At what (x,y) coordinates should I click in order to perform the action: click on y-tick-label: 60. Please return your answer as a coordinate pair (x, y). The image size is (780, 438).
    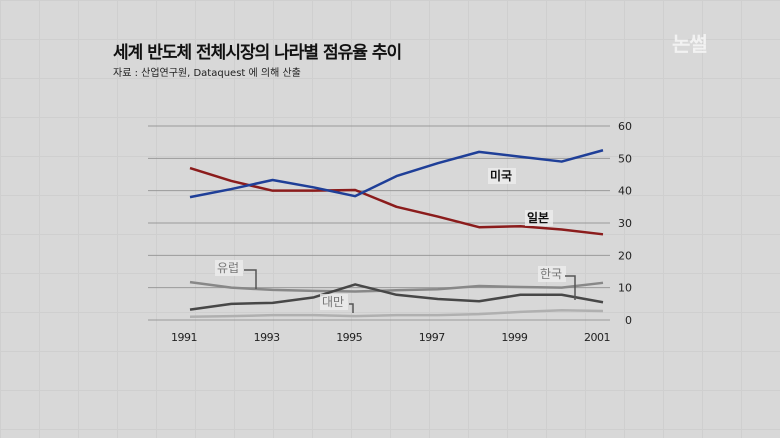
    Looking at the image, I should click on (625, 126).